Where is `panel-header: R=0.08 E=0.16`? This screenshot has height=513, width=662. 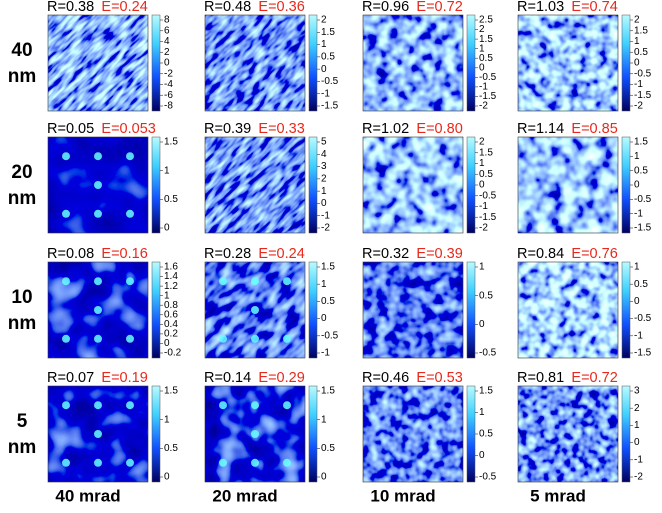
panel-header: R=0.08 E=0.16 is located at coordinates (97, 254).